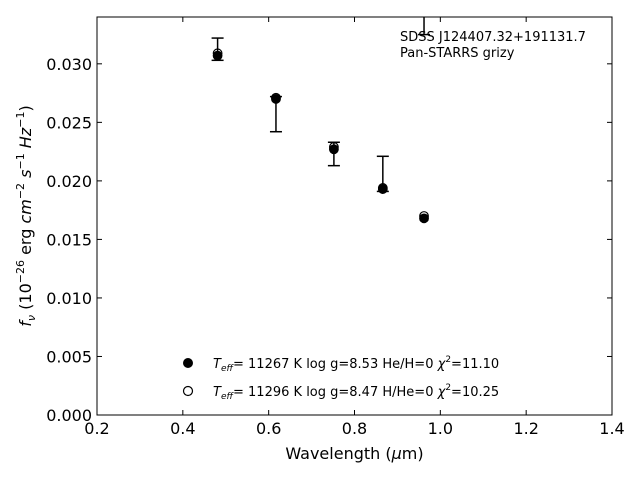 The image size is (640, 480). What do you see at coordinates (457, 53) in the screenshot?
I see `annotation-survey: Pan-STARRS grizy` at bounding box center [457, 53].